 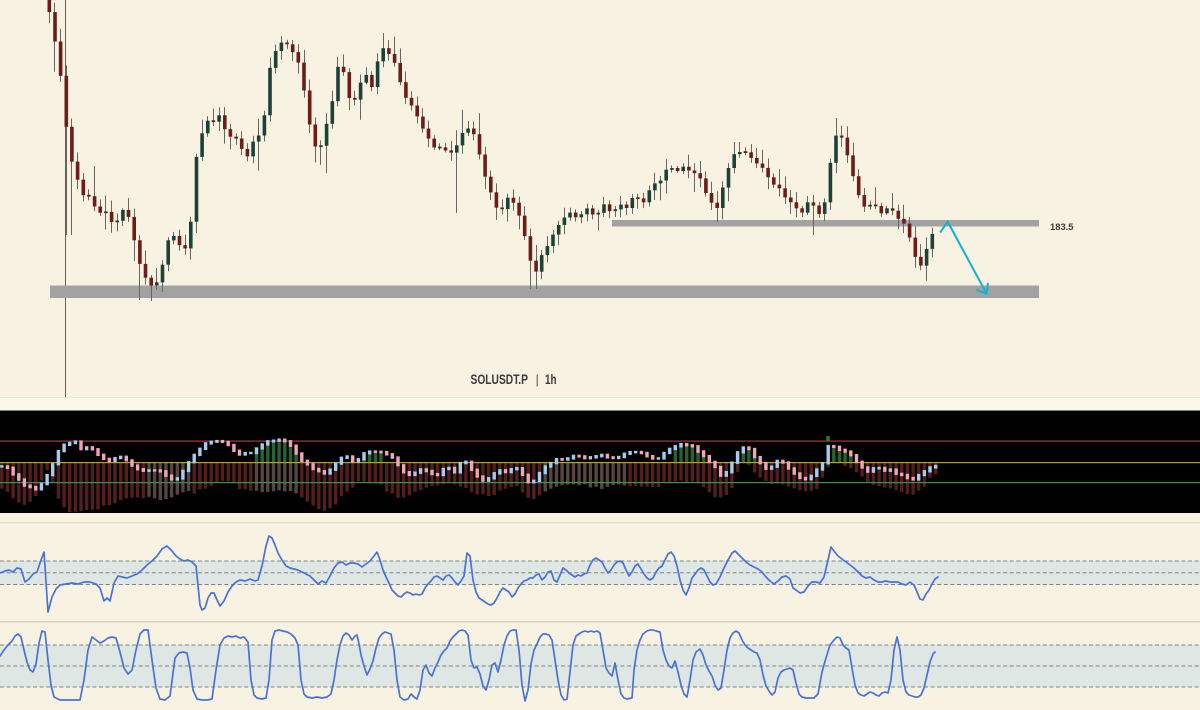 What do you see at coordinates (551, 379) in the screenshot?
I see `svg-text: 1h` at bounding box center [551, 379].